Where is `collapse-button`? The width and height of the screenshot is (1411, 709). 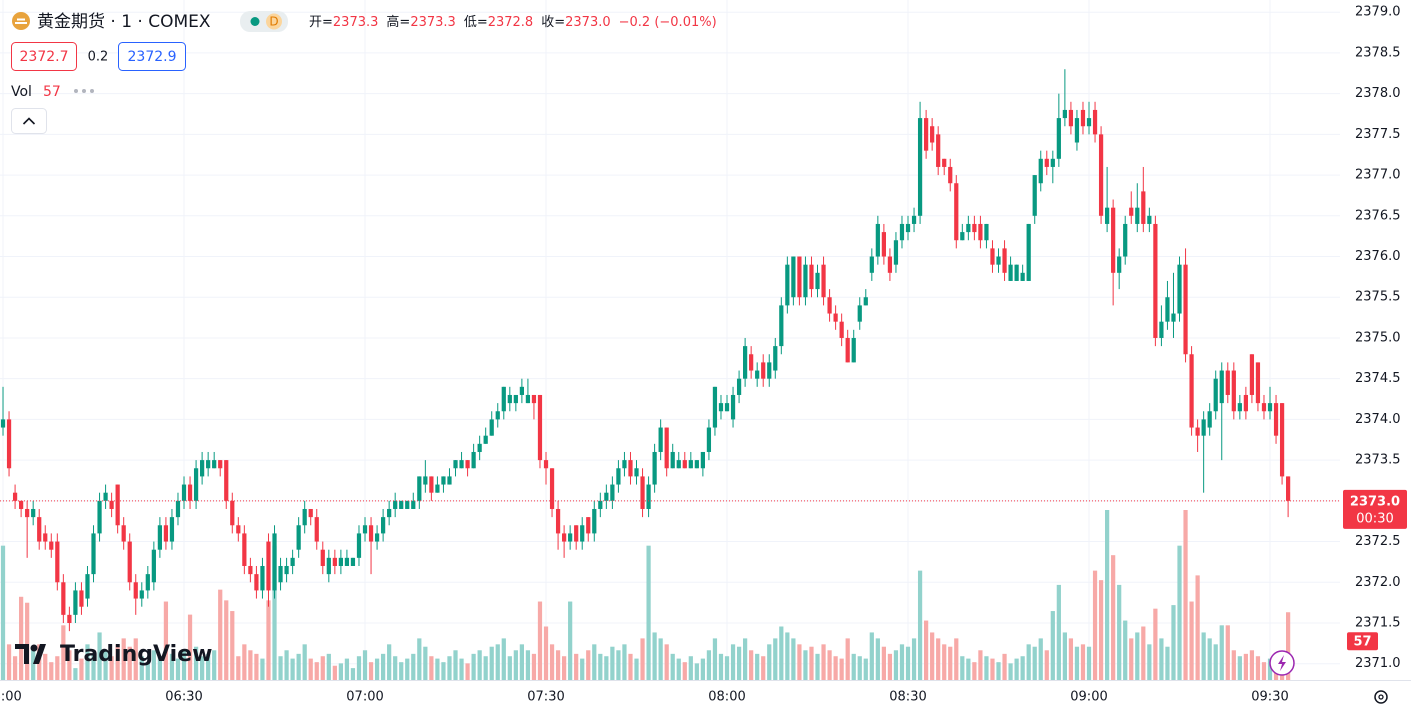 collapse-button is located at coordinates (29, 121).